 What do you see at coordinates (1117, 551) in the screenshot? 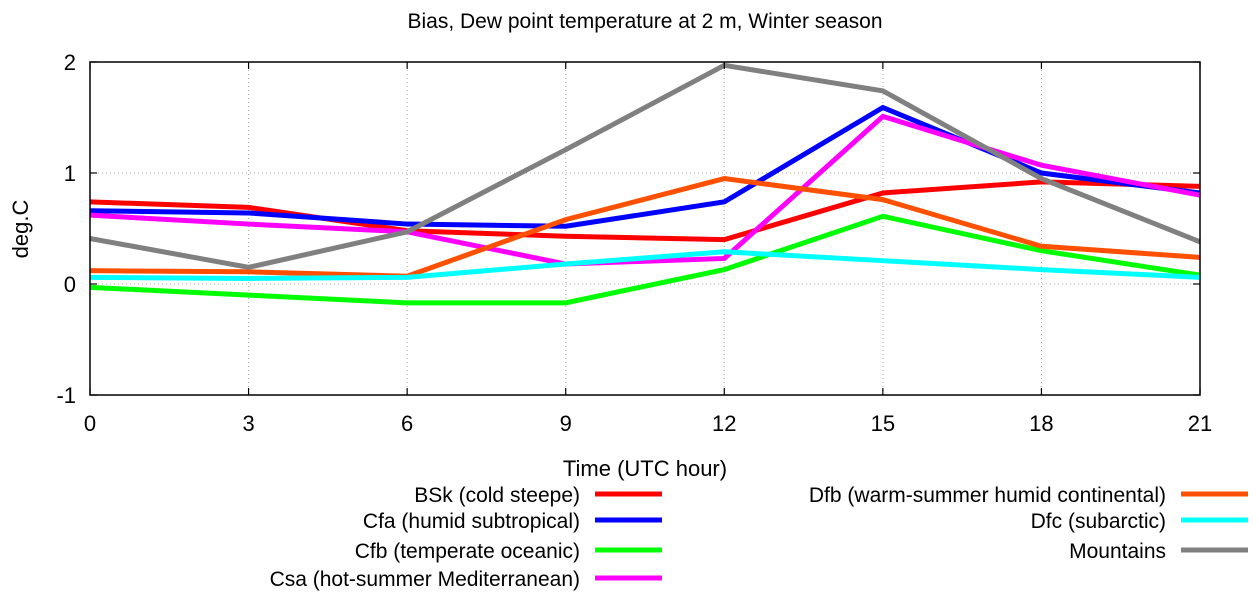
I see `legend-label: Mountains` at bounding box center [1117, 551].